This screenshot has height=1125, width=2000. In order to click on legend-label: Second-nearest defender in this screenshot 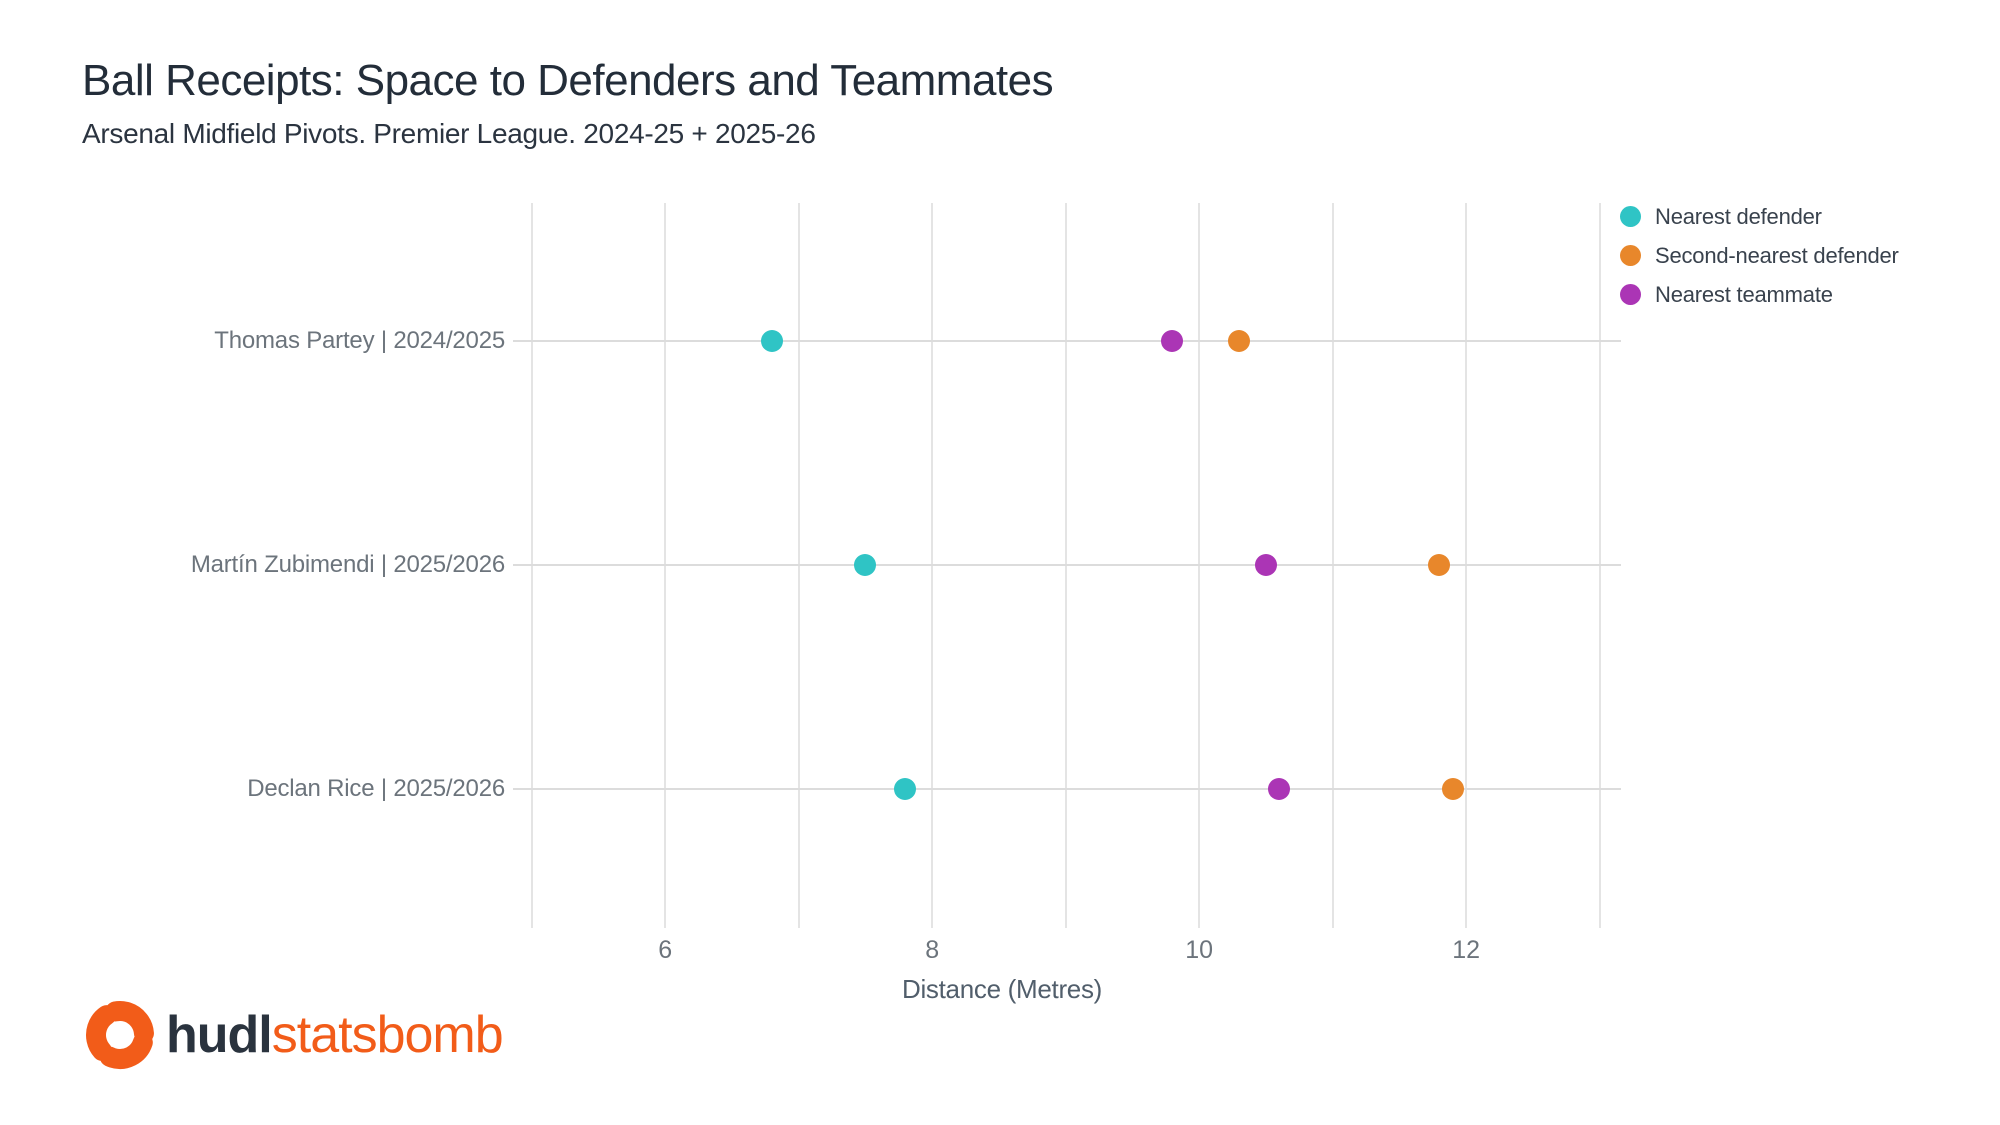, I will do `click(1777, 255)`.